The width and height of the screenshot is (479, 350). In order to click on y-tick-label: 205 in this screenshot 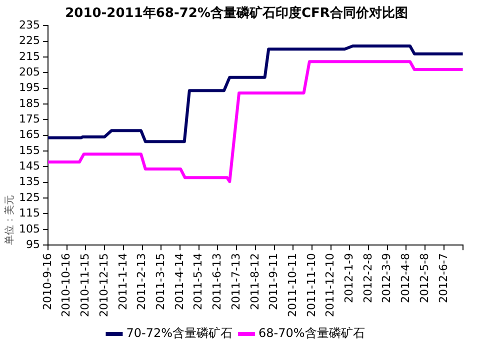, I will do `click(29, 71)`.